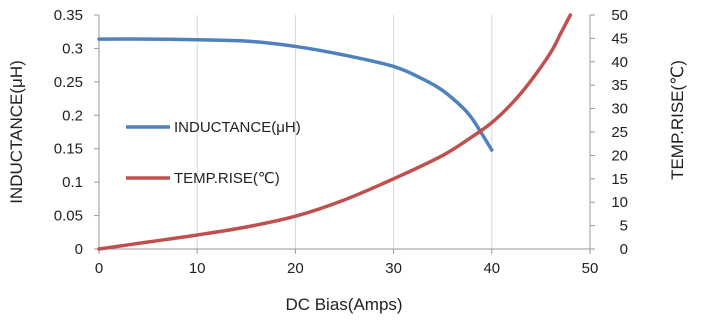 The width and height of the screenshot is (710, 321). Describe the element at coordinates (72, 48) in the screenshot. I see `y-tick-label: 0.3` at that location.